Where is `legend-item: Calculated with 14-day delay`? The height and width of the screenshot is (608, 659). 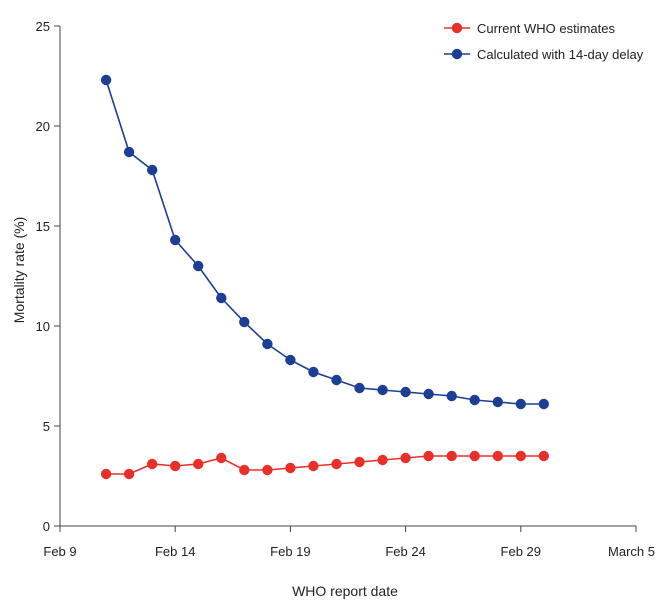
legend-item: Calculated with 14-day delay is located at coordinates (544, 54).